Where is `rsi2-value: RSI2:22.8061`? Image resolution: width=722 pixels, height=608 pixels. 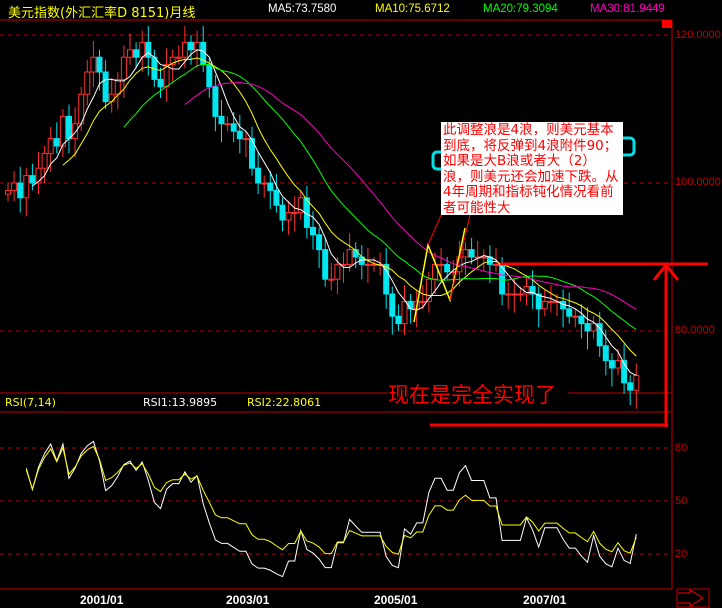 rsi2-value: RSI2:22.8061 is located at coordinates (284, 402).